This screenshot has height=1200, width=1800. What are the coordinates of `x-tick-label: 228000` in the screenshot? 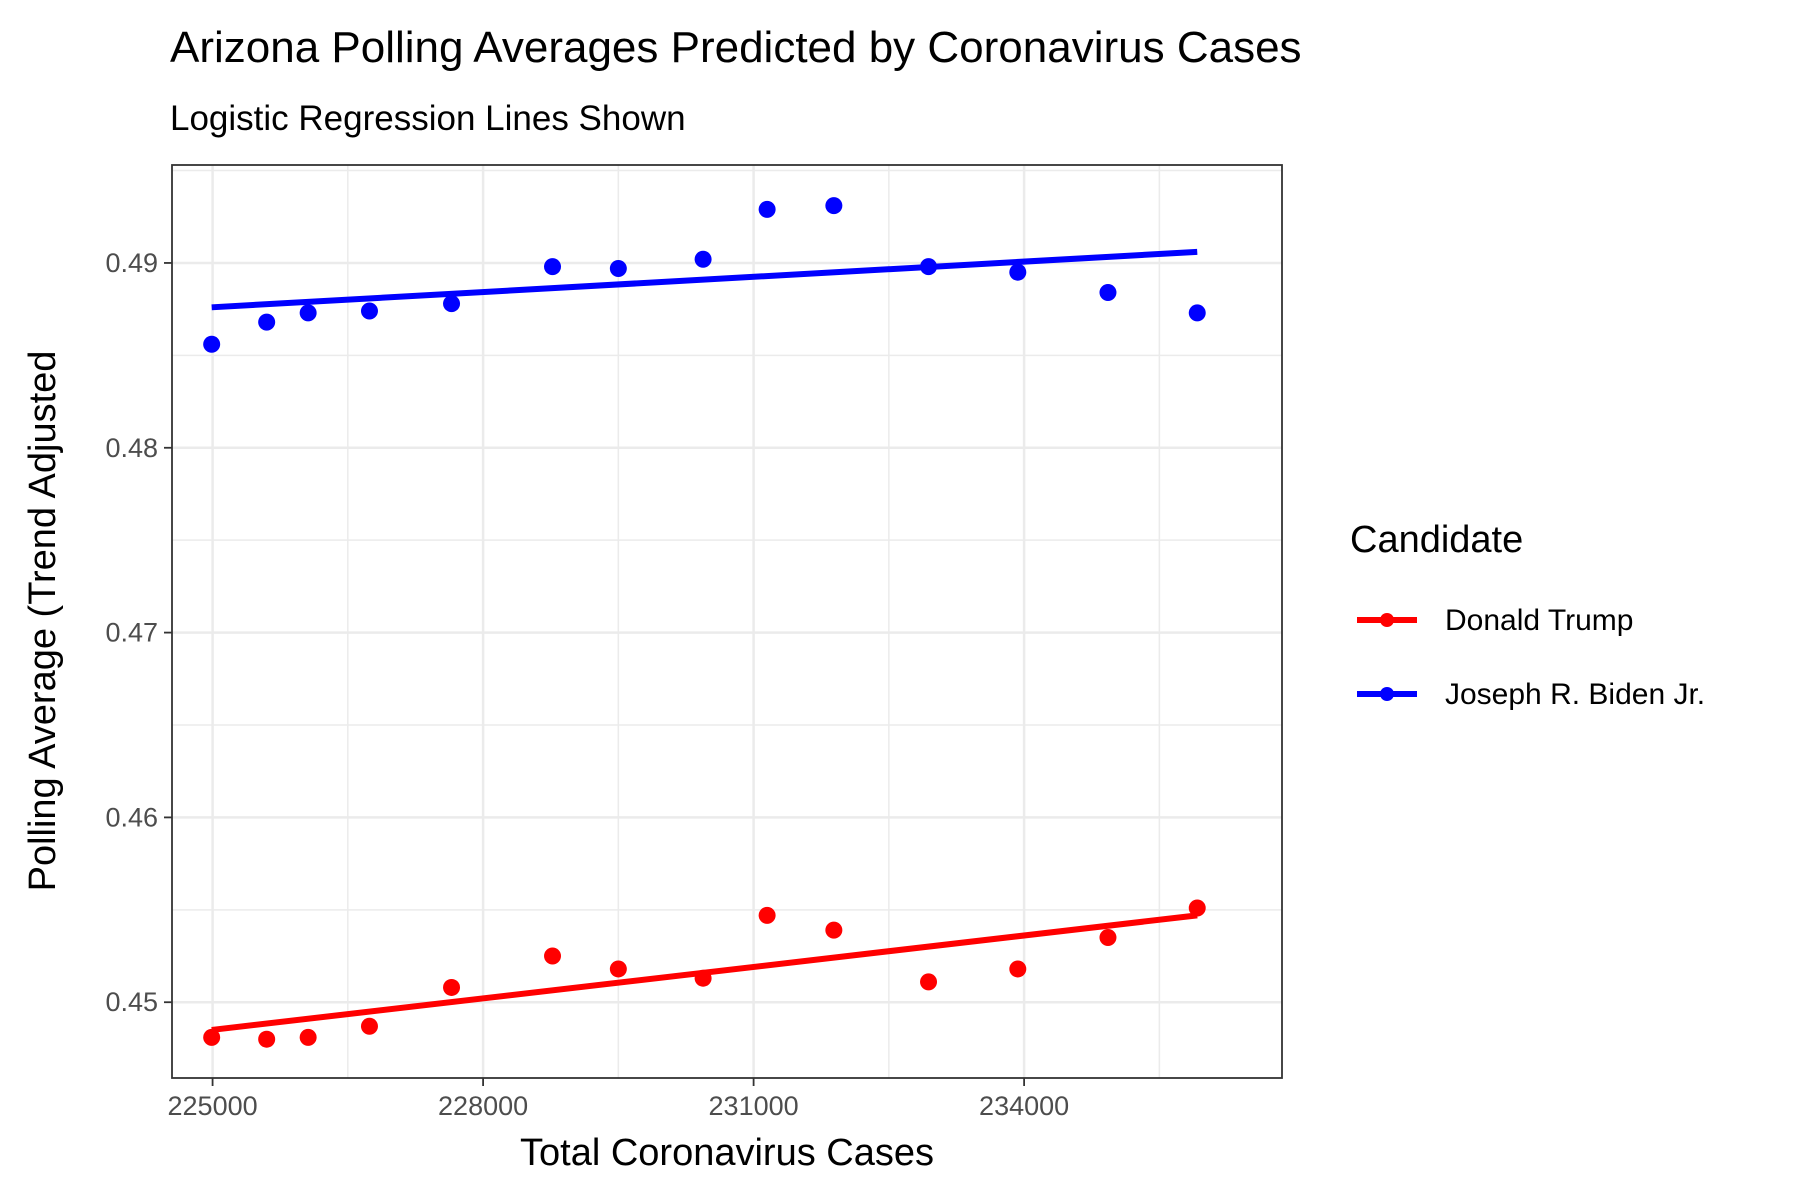 It's located at (483, 1106).